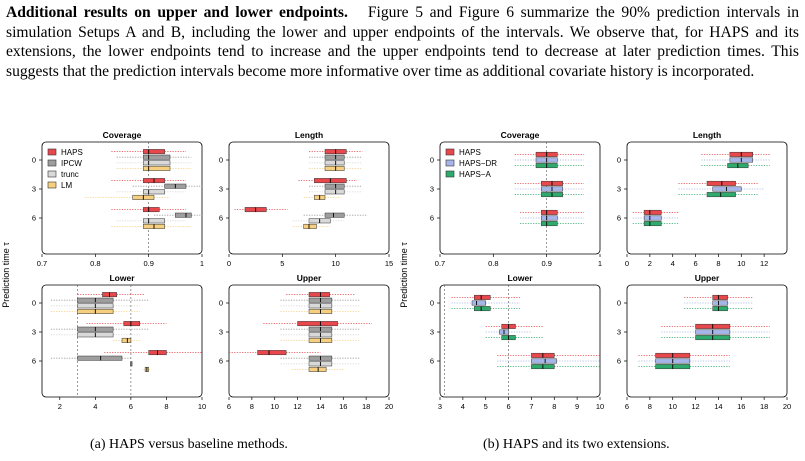 This screenshot has width=805, height=461. What do you see at coordinates (577, 406) in the screenshot?
I see `x-tick-label: 9` at bounding box center [577, 406].